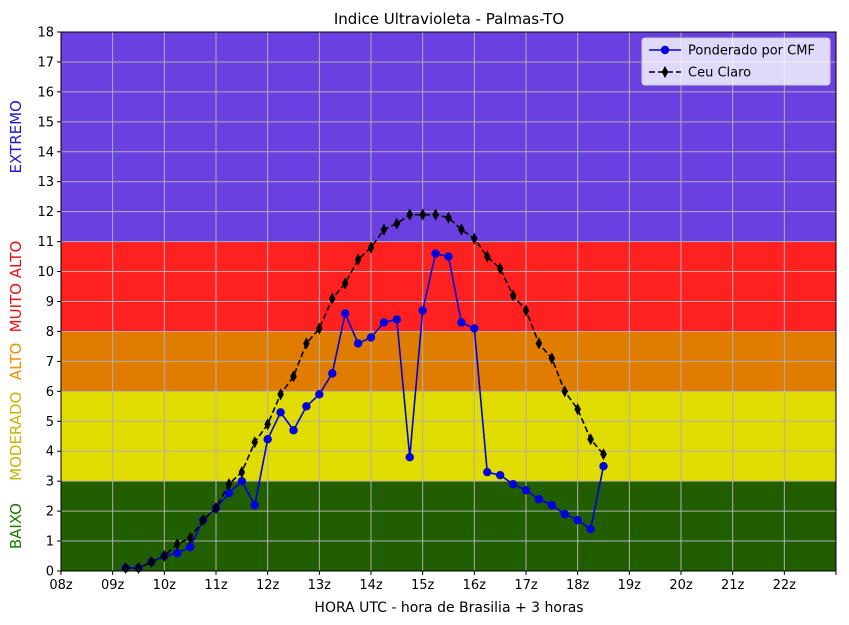  Describe the element at coordinates (50, 452) in the screenshot. I see `y-tick-label: 4` at that location.